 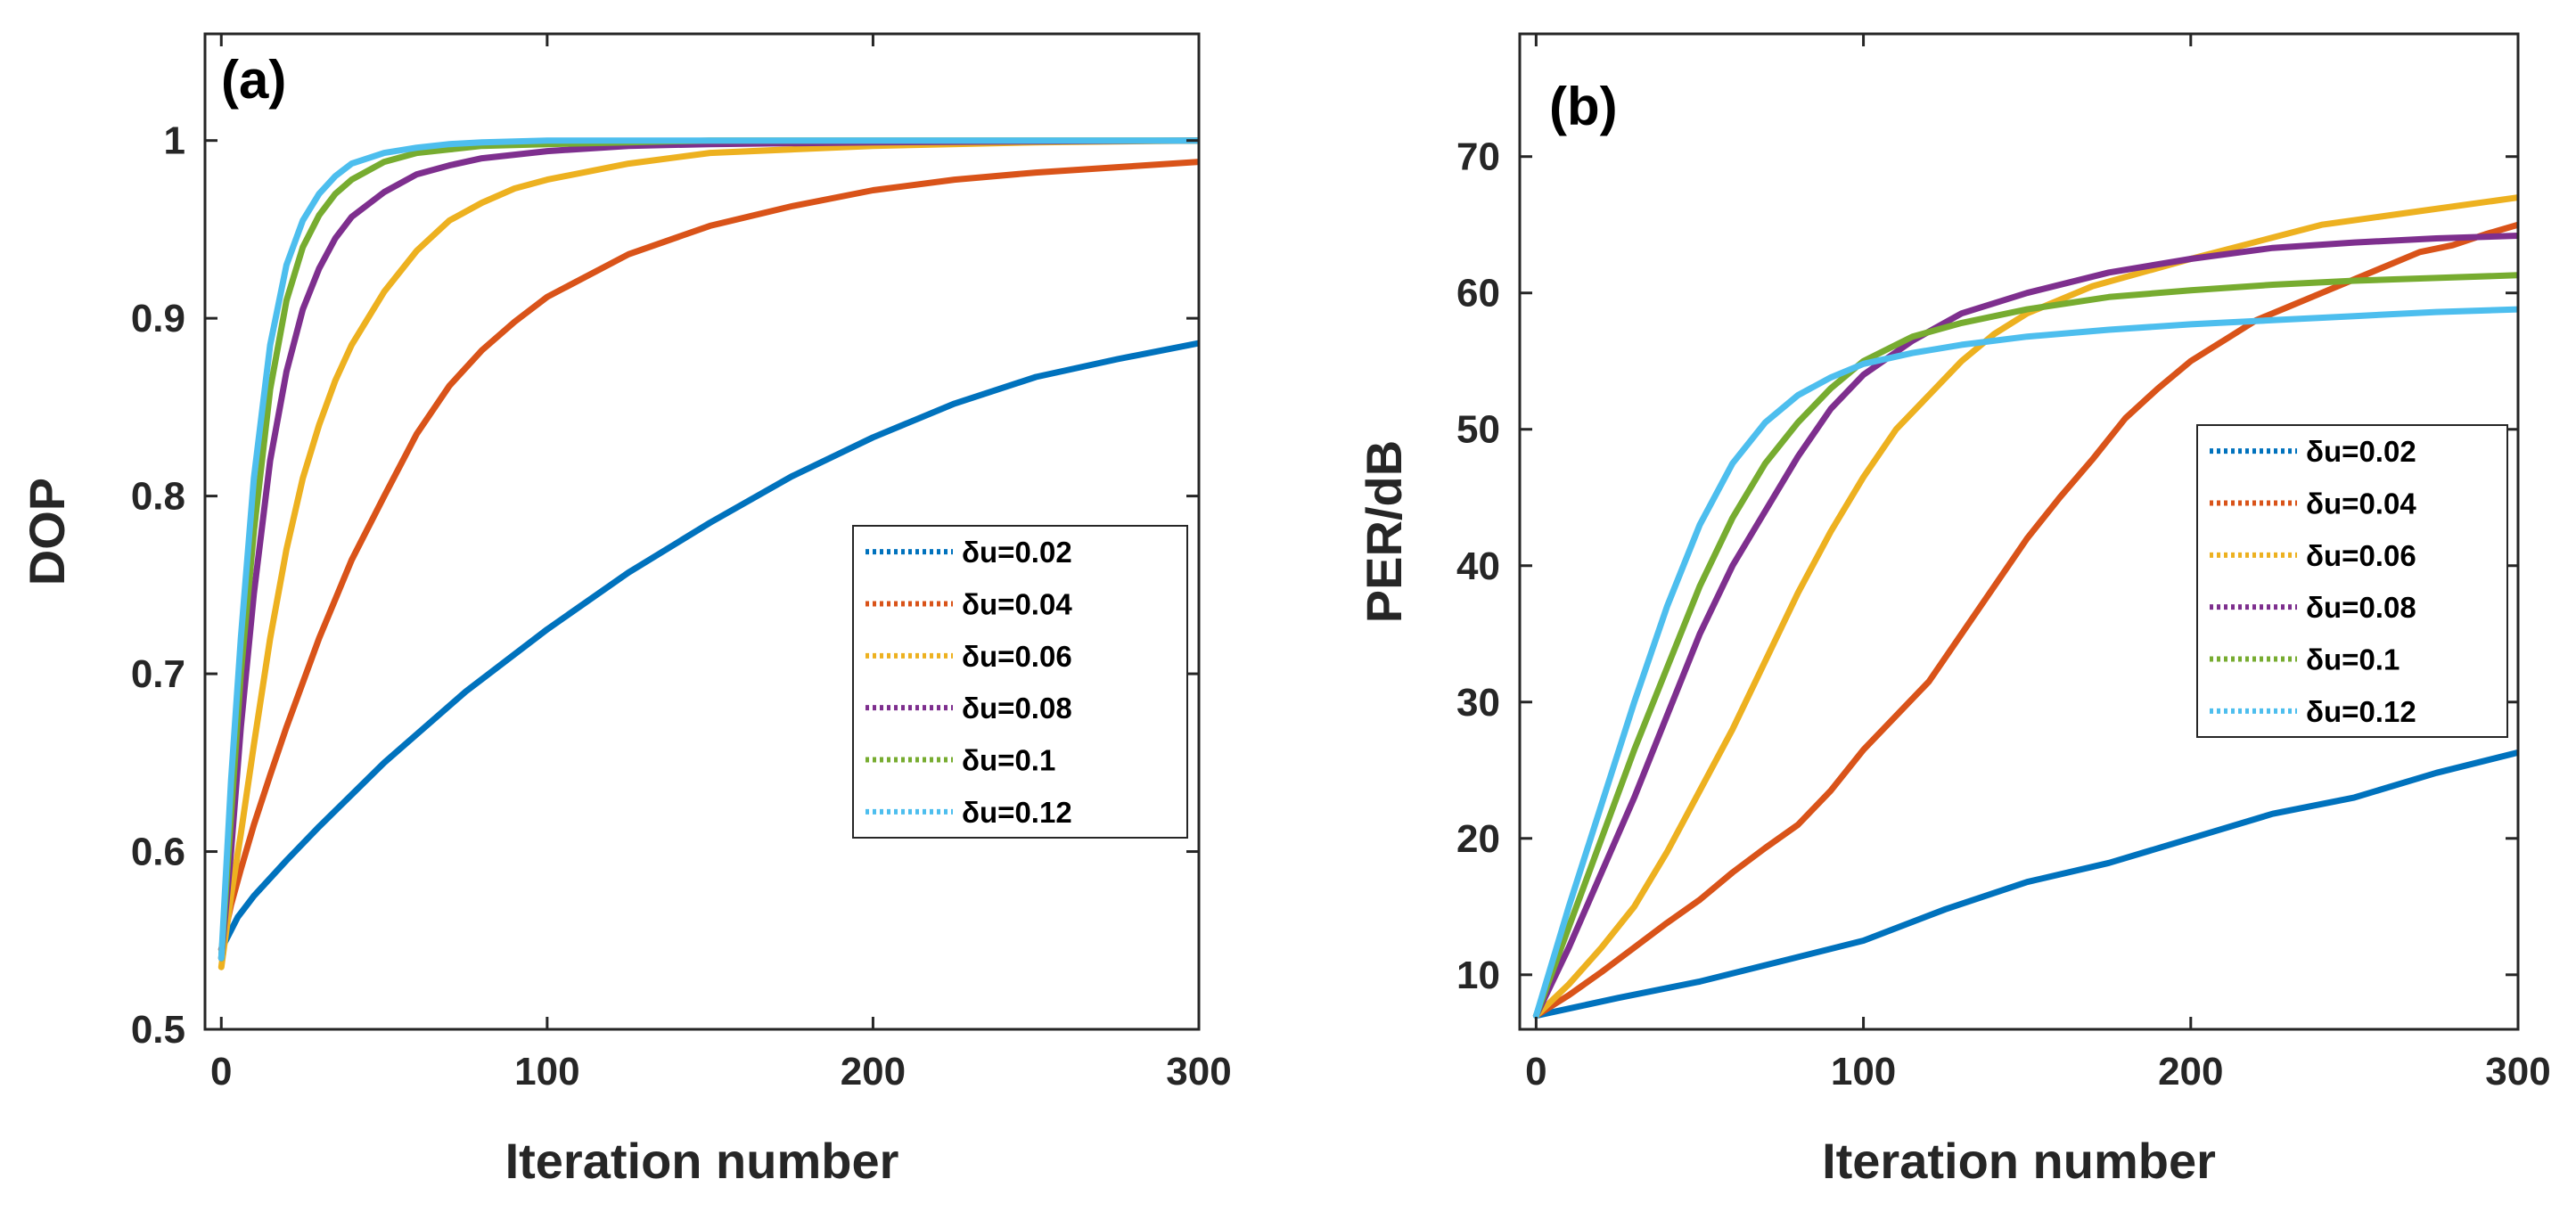 I want to click on y-tick-label: 40, so click(x=1478, y=566).